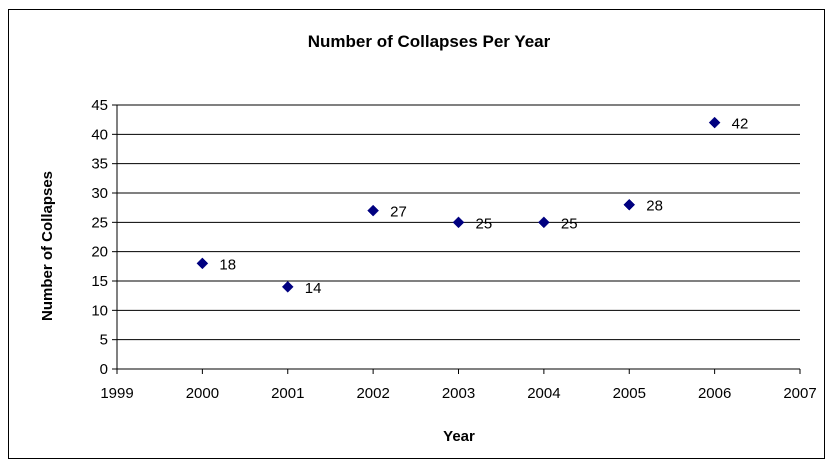 This screenshot has width=835, height=469. What do you see at coordinates (459, 436) in the screenshot?
I see `x-axis-title: Year` at bounding box center [459, 436].